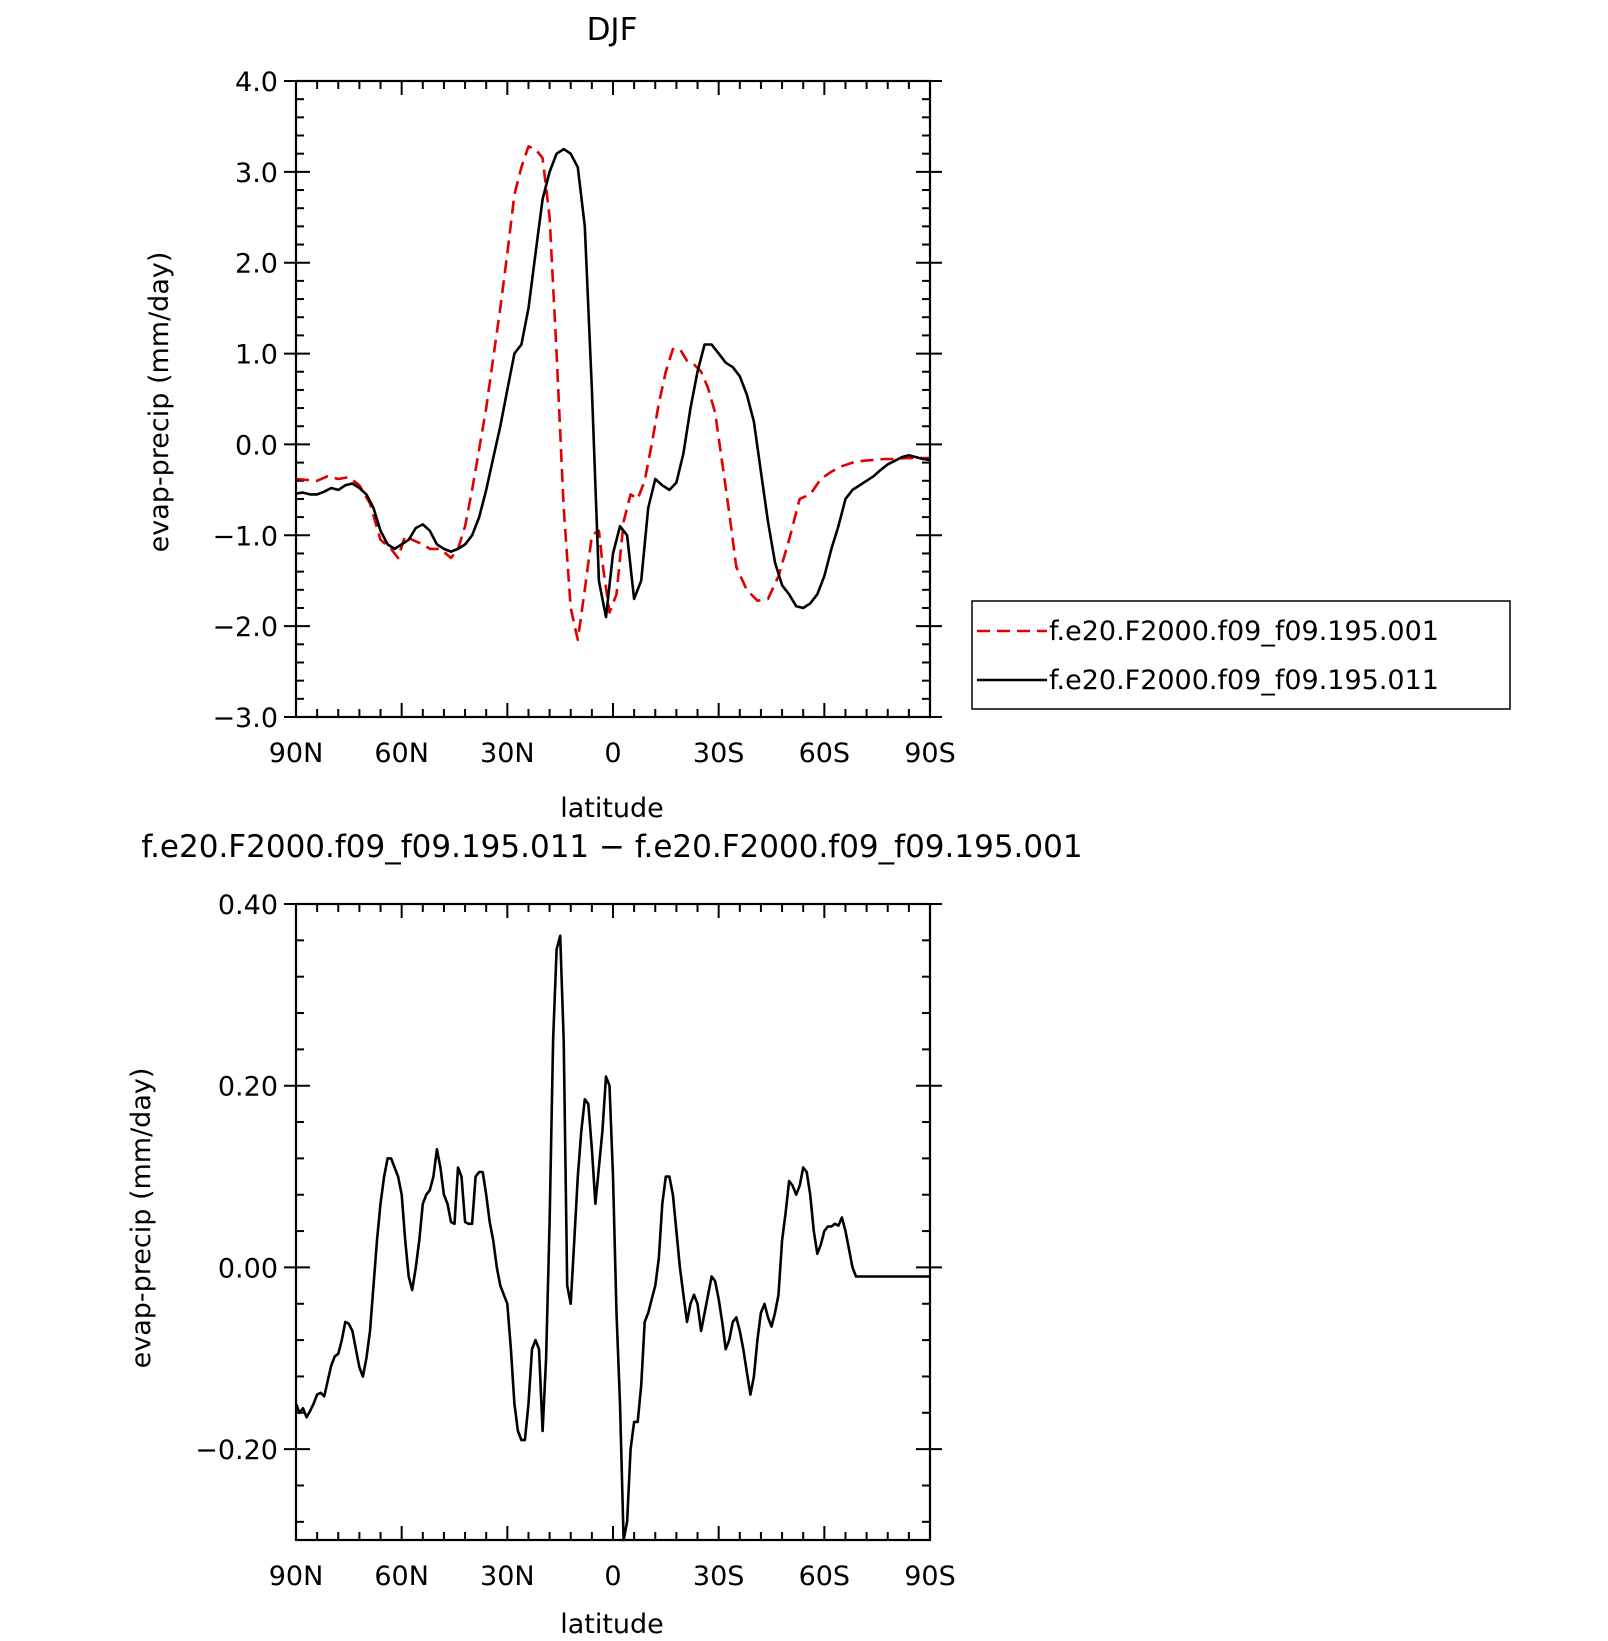 Image resolution: width=1608 pixels, height=1641 pixels. Describe the element at coordinates (1244, 631) in the screenshot. I see `legend-label-series-1: f.e20.F2000.f09_f09.195.001` at that location.